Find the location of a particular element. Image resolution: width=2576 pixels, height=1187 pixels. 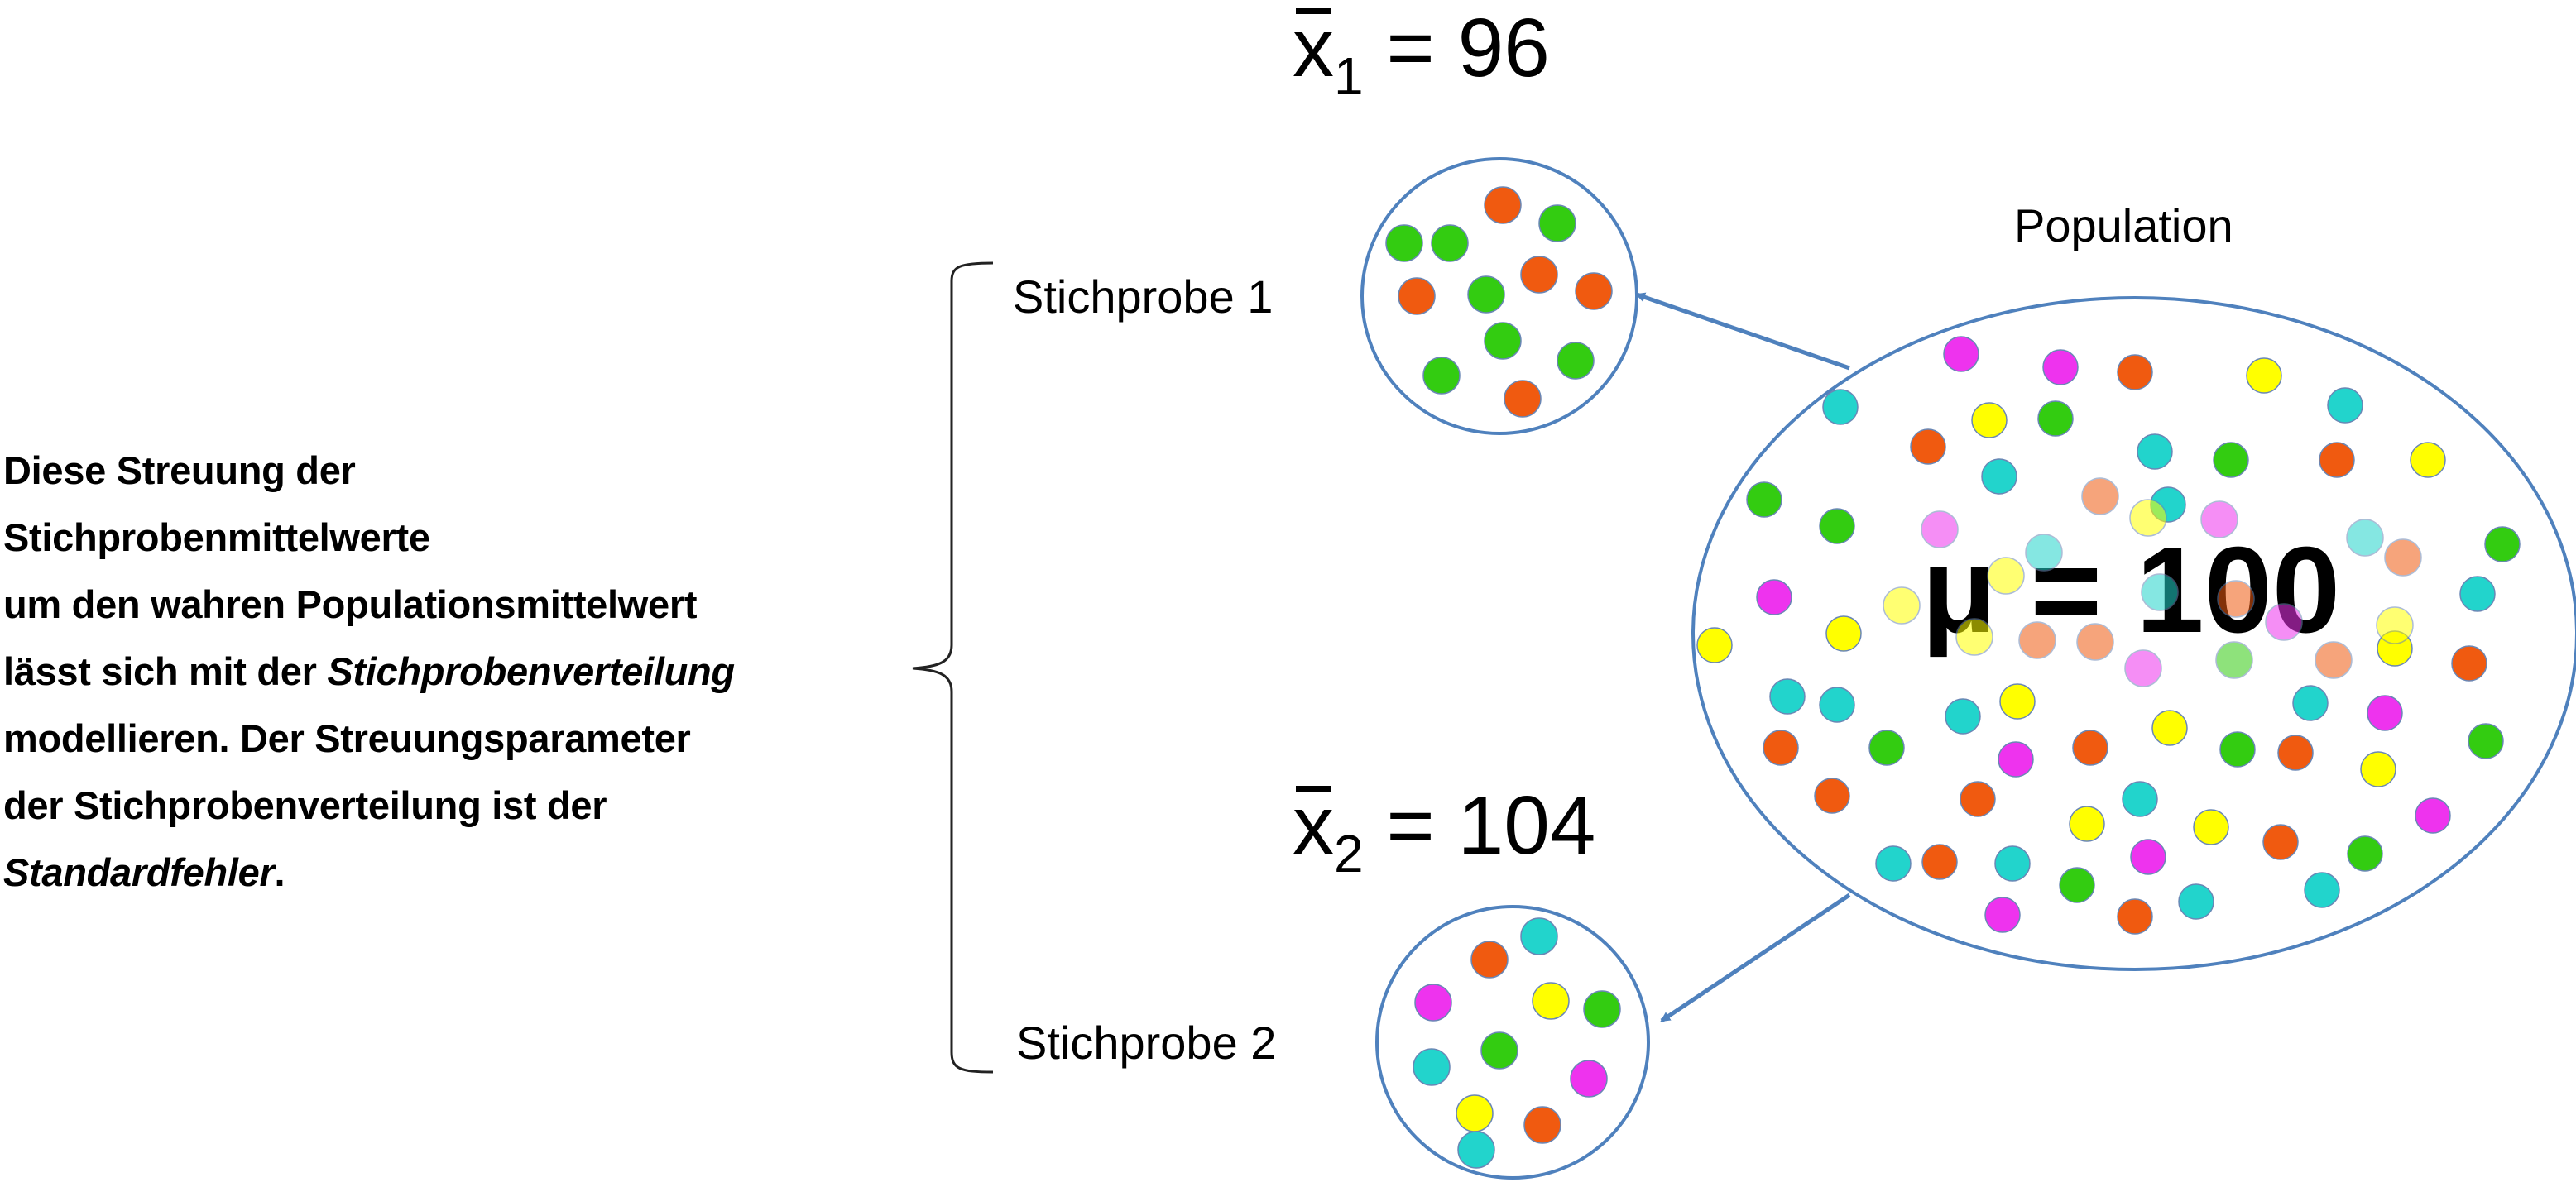

term-standardfehler: Standardfehler is located at coordinates (139, 872).